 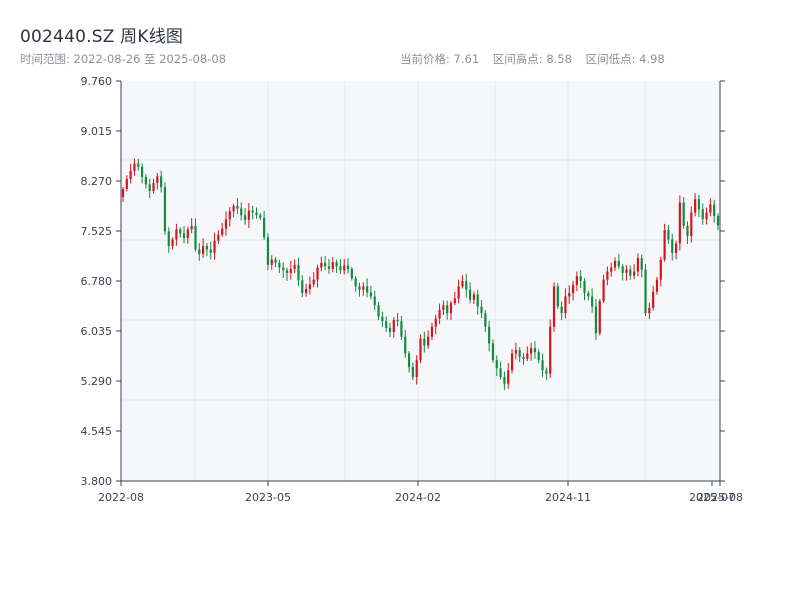 I want to click on range-low-label: 区间低点:, so click(x=610, y=59).